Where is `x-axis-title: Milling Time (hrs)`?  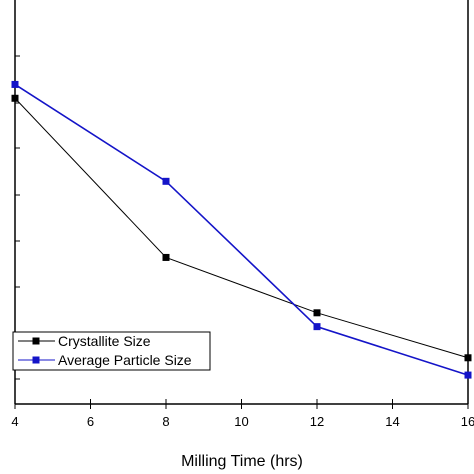 x-axis-title: Milling Time (hrs) is located at coordinates (242, 461).